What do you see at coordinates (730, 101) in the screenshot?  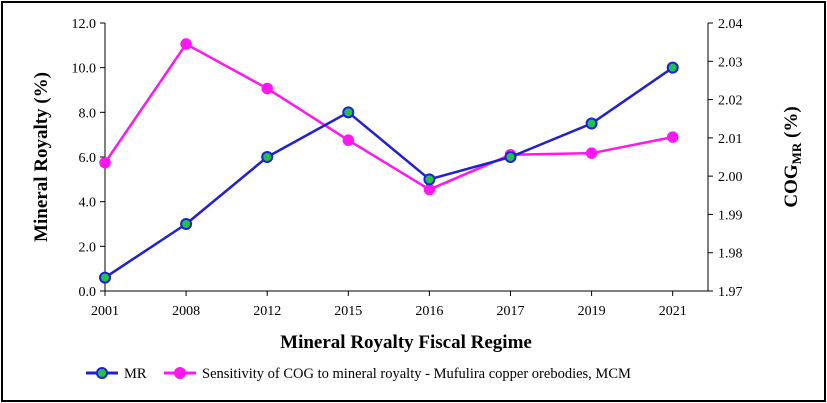 I see `right-tick-label: 2.02` at bounding box center [730, 101].